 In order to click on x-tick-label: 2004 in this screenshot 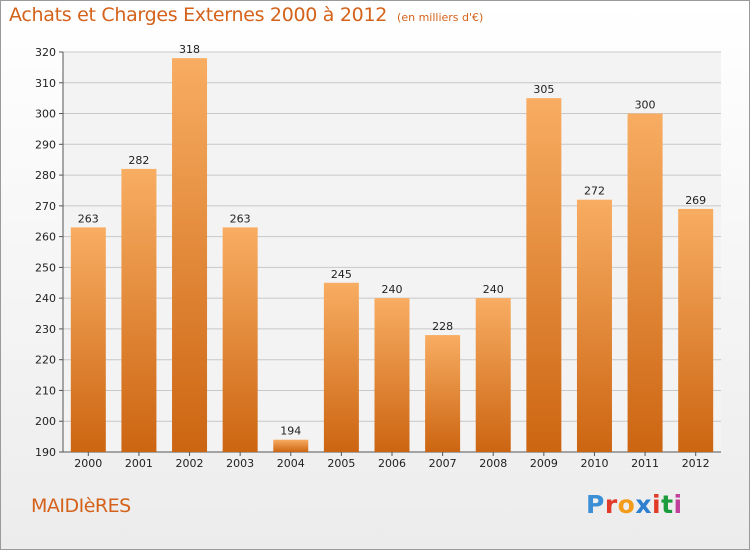, I will do `click(291, 463)`.